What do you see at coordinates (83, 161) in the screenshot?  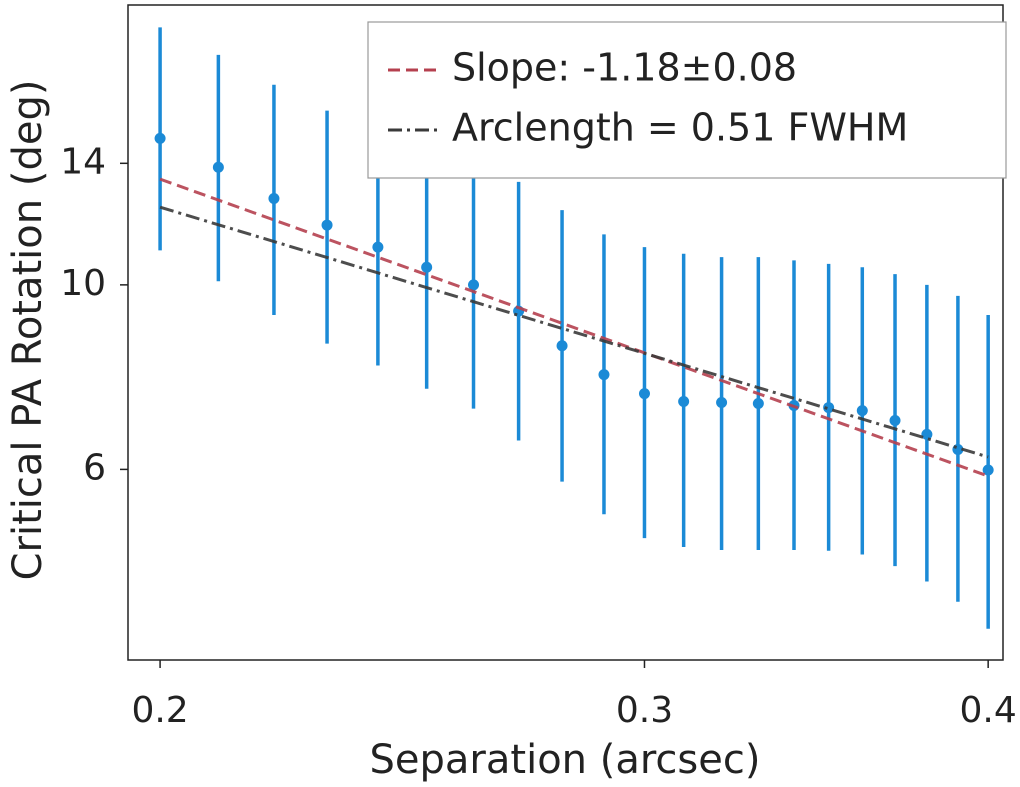 I see `y-tick-label: 14` at bounding box center [83, 161].